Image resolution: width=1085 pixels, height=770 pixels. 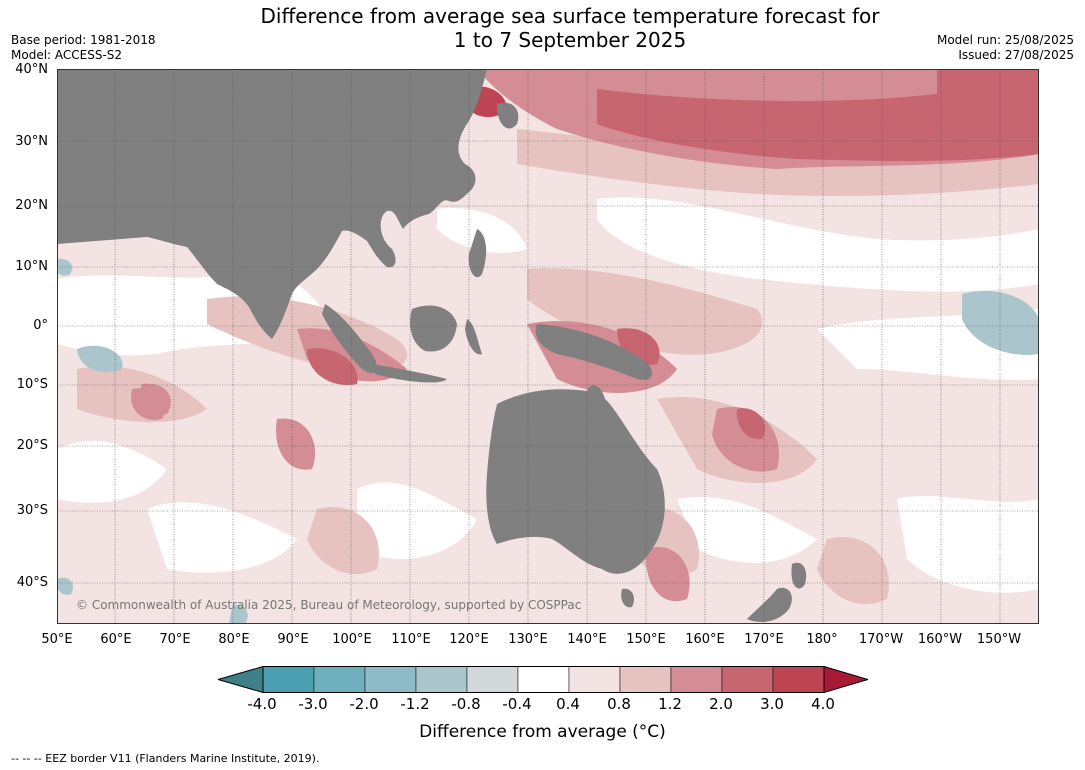 I want to click on lat-label: 40°N, so click(x=31, y=69).